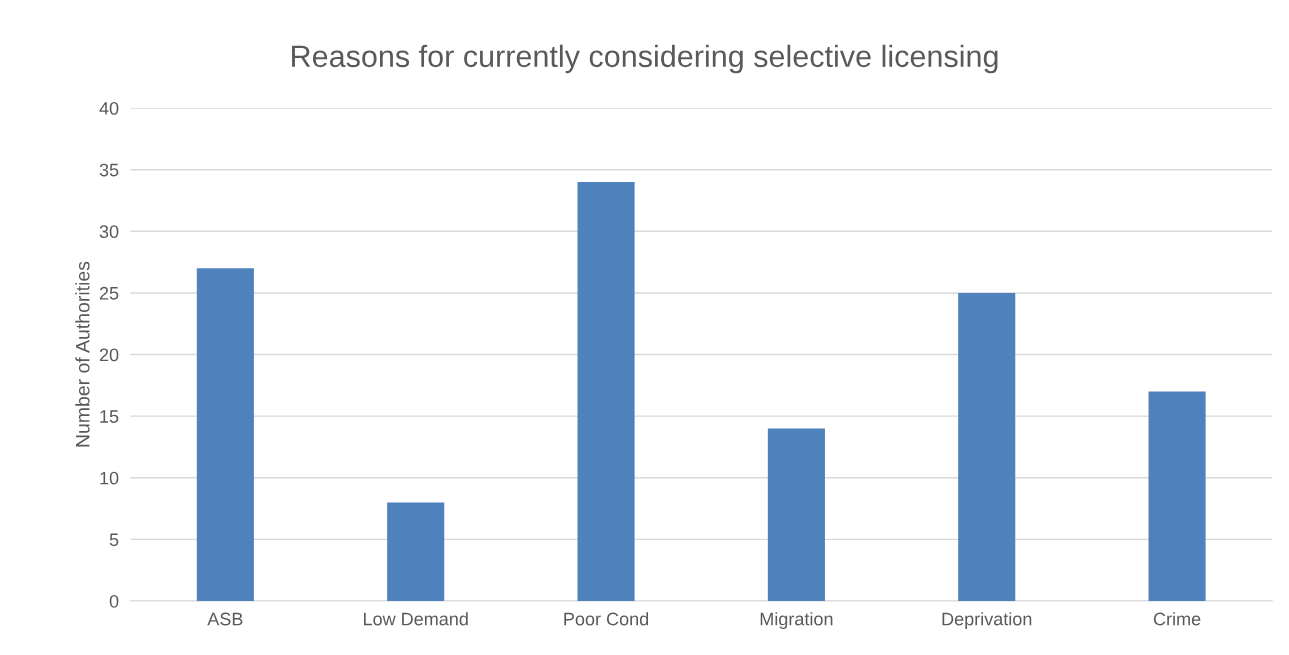 Image resolution: width=1289 pixels, height=655 pixels. Describe the element at coordinates (114, 601) in the screenshot. I see `y-tick-label: 0` at that location.